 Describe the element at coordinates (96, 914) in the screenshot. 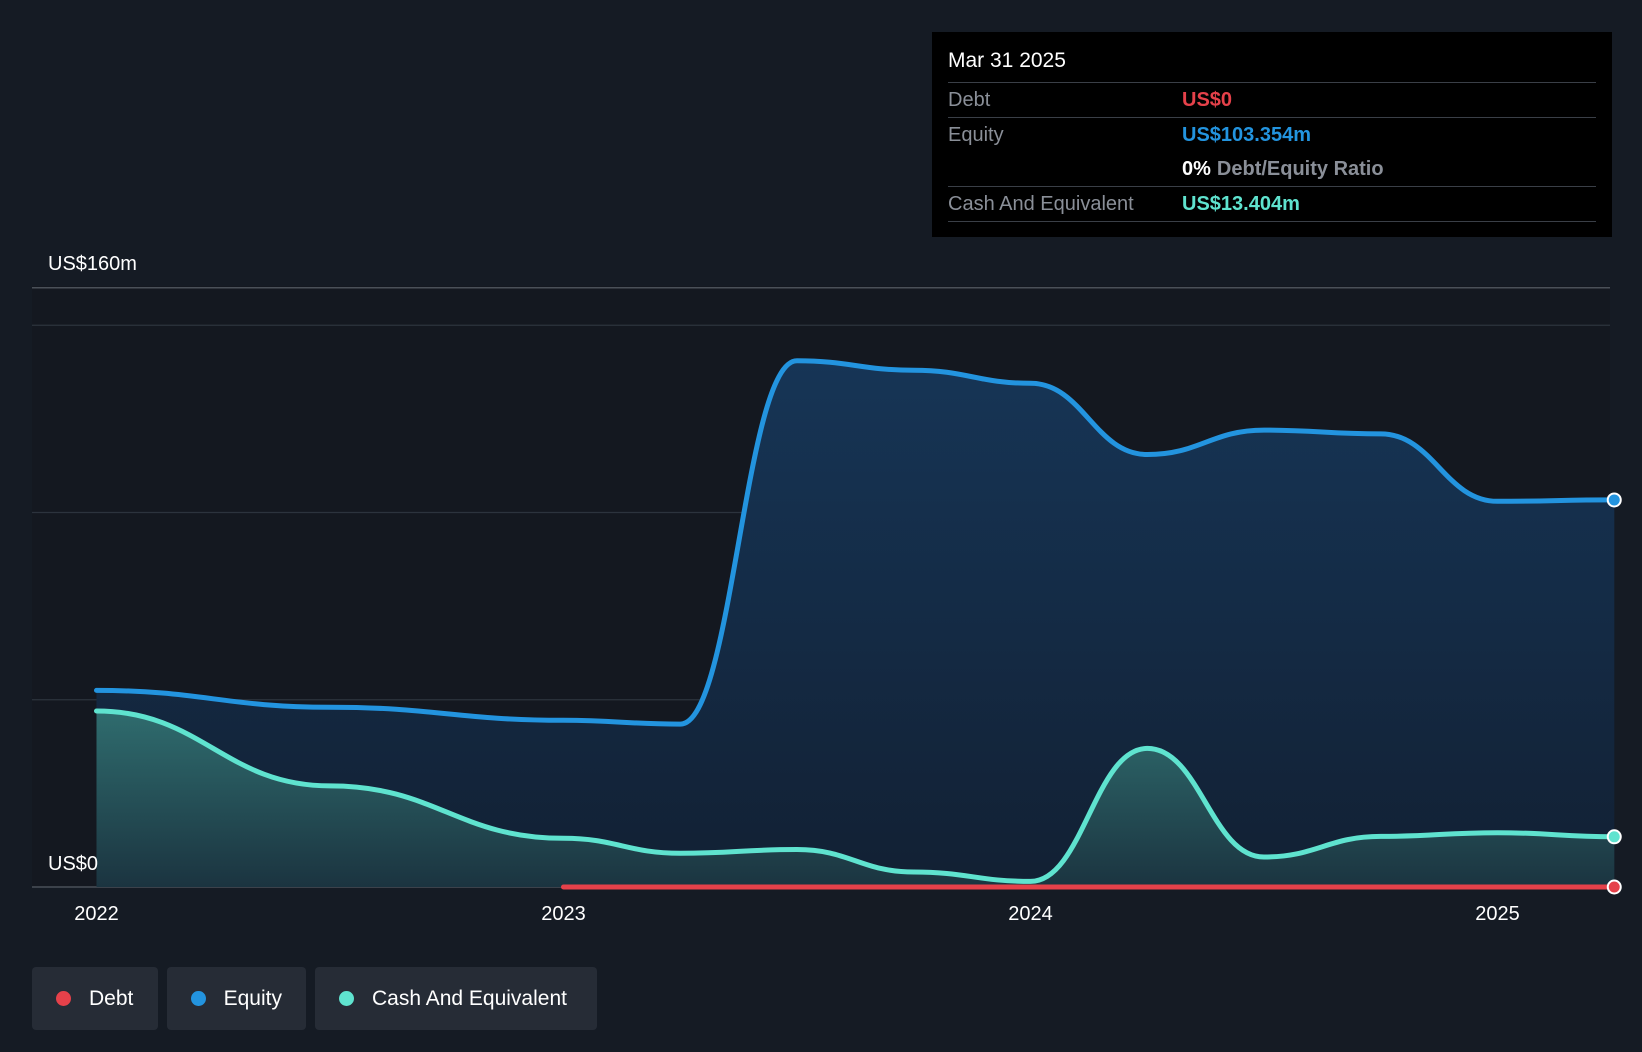

I see `x-tick-label-2022: 2022` at that location.